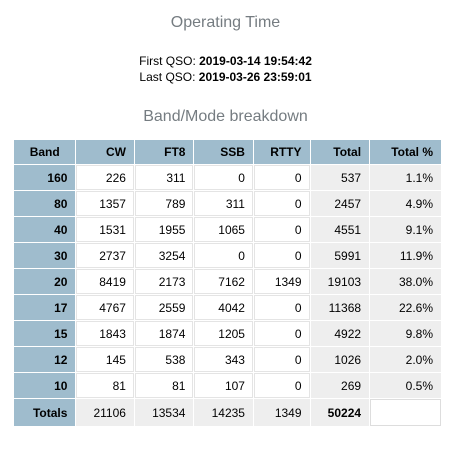 The width and height of the screenshot is (451, 449). I want to click on table-row: 17 4767 2559 4042 0 11368 22.6%, so click(227, 307).